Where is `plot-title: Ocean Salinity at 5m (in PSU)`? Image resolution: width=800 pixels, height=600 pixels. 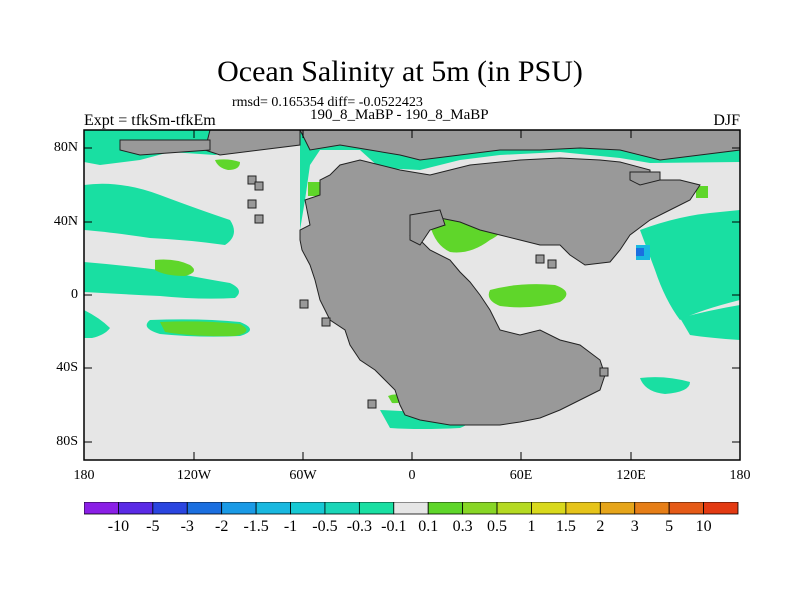
plot-title: Ocean Salinity at 5m (in PSU) is located at coordinates (400, 71).